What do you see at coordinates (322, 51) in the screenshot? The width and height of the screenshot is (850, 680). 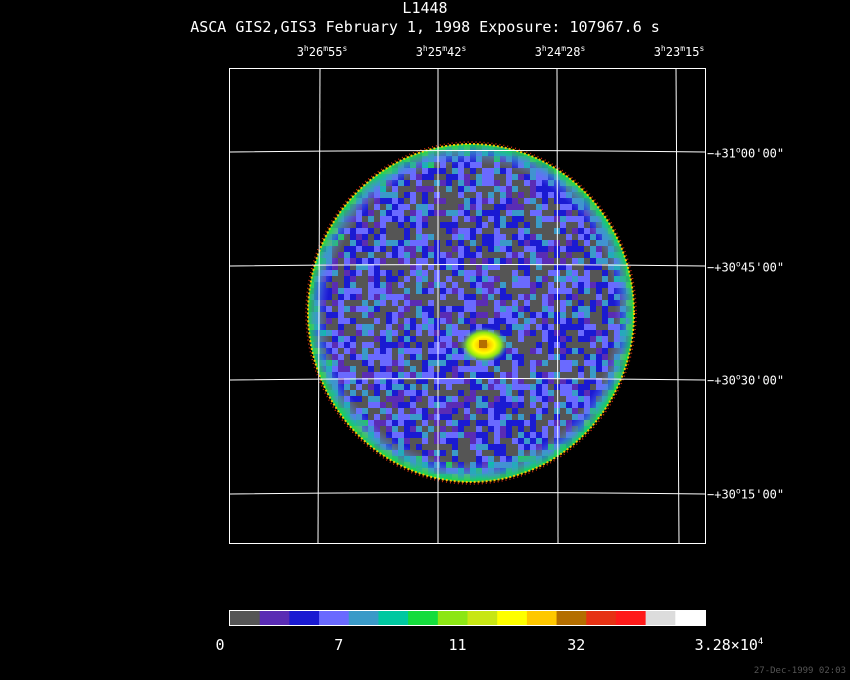 I see `ra-tick-label: 3h26m55s` at bounding box center [322, 51].